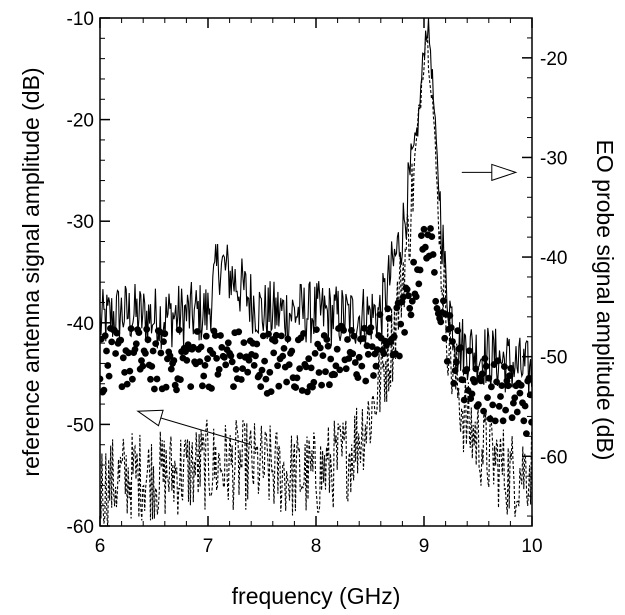 Image resolution: width=625 pixels, height=615 pixels. I want to click on x-tick-label: 6, so click(100, 546).